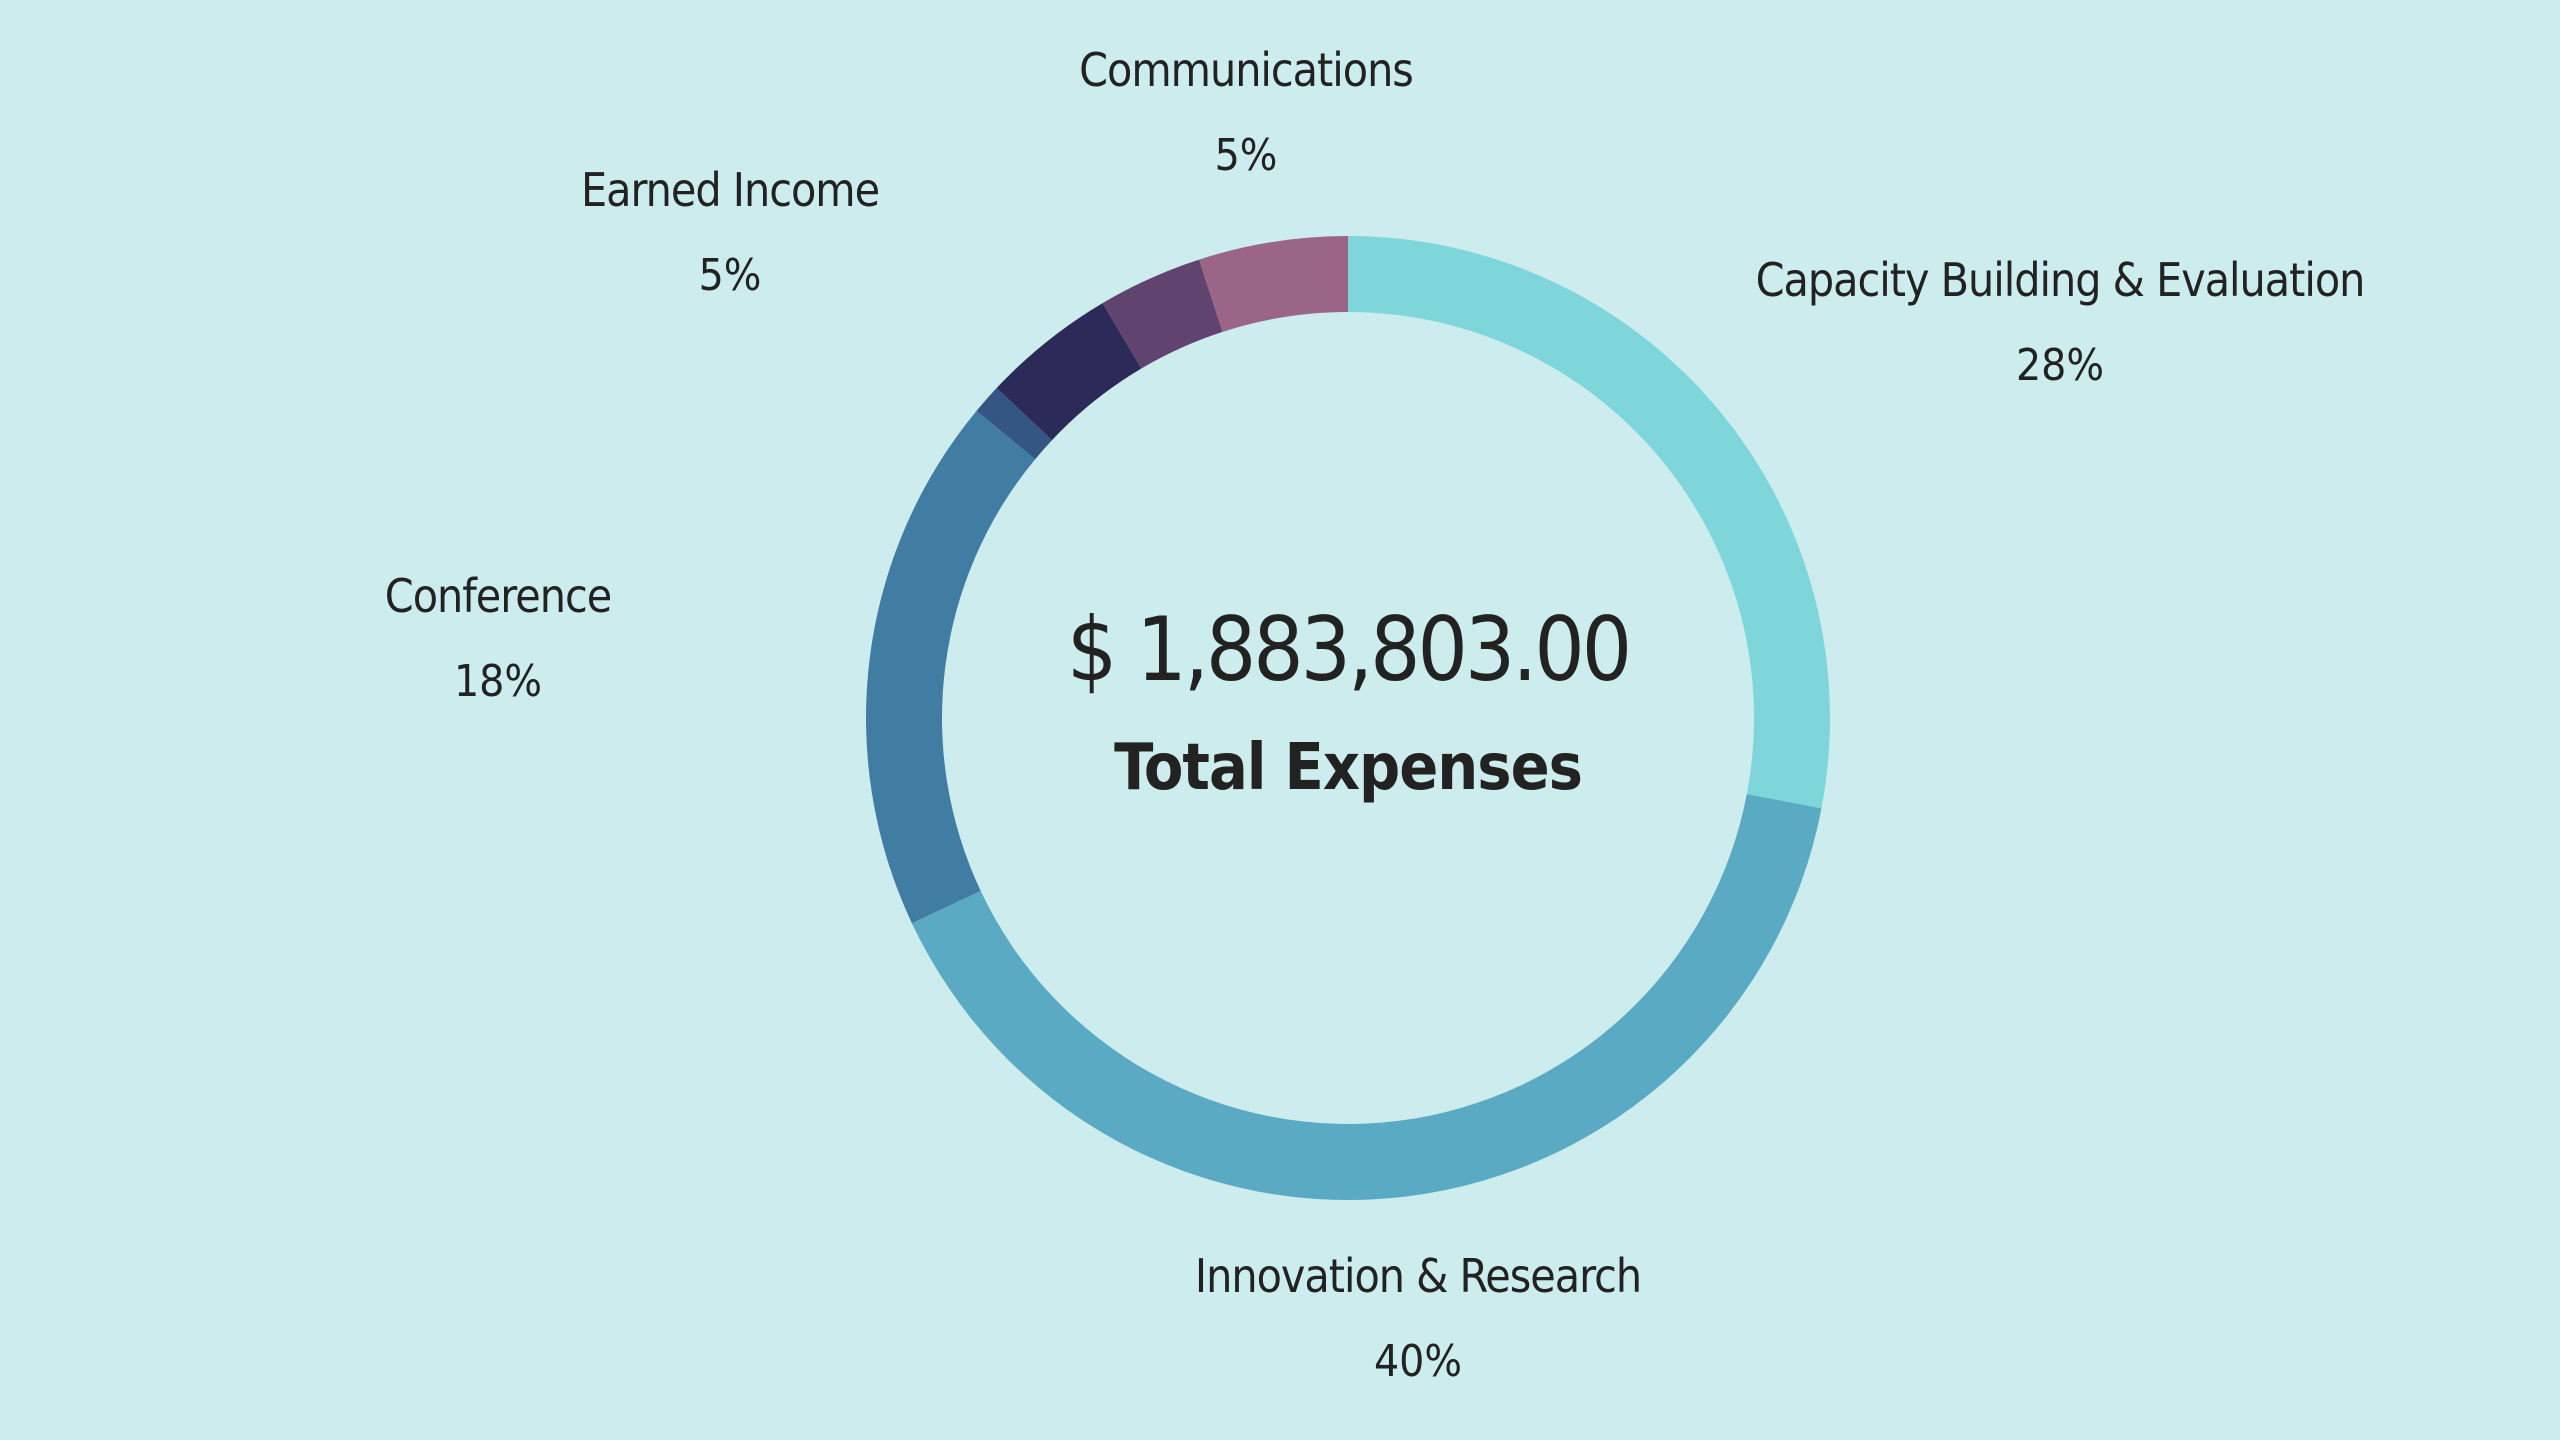 The image size is (2560, 1440). I want to click on slice-name-earned-income: Earned Income, so click(730, 190).